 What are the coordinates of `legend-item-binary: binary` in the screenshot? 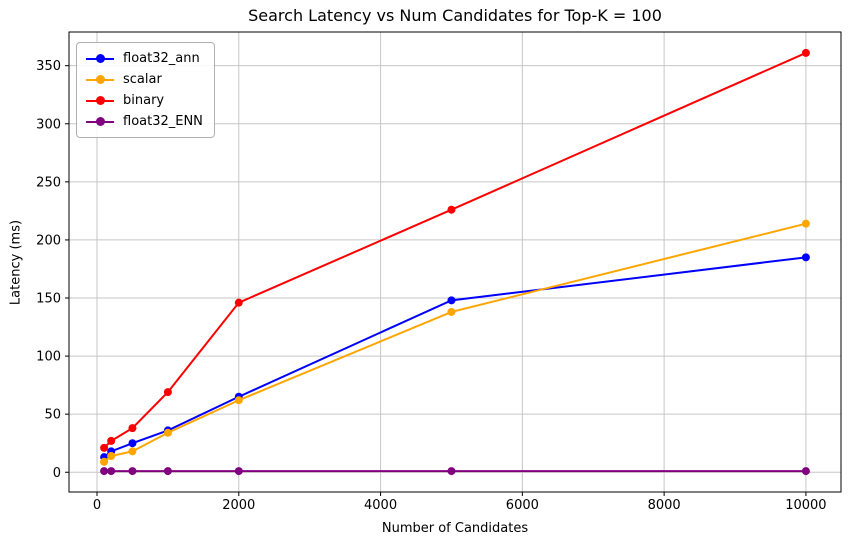 It's located at (144, 100).